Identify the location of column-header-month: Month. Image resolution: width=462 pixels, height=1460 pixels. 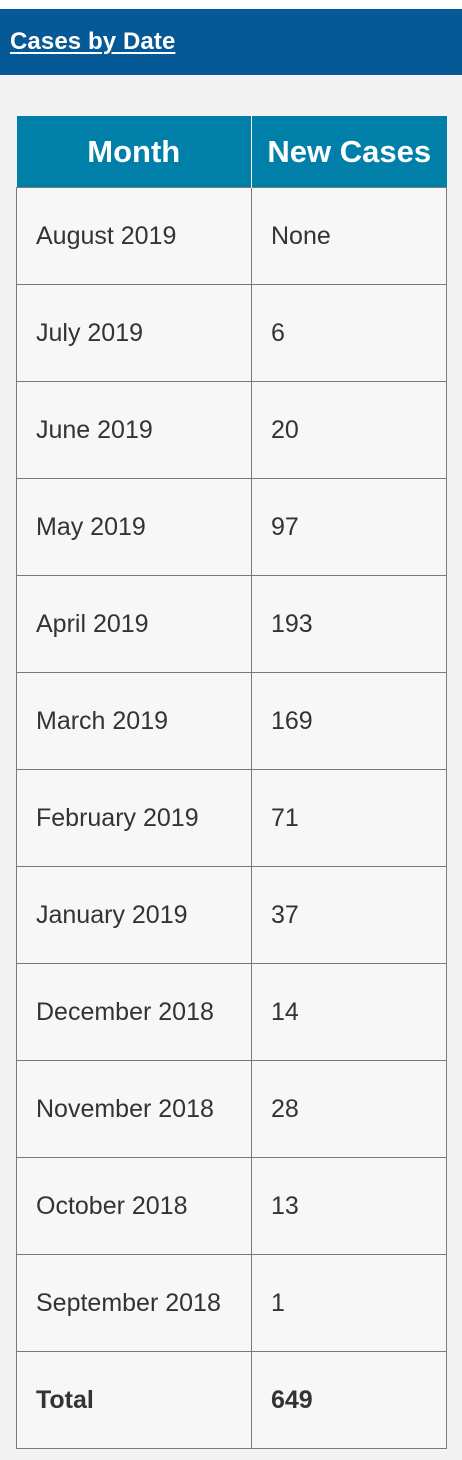
(134, 152).